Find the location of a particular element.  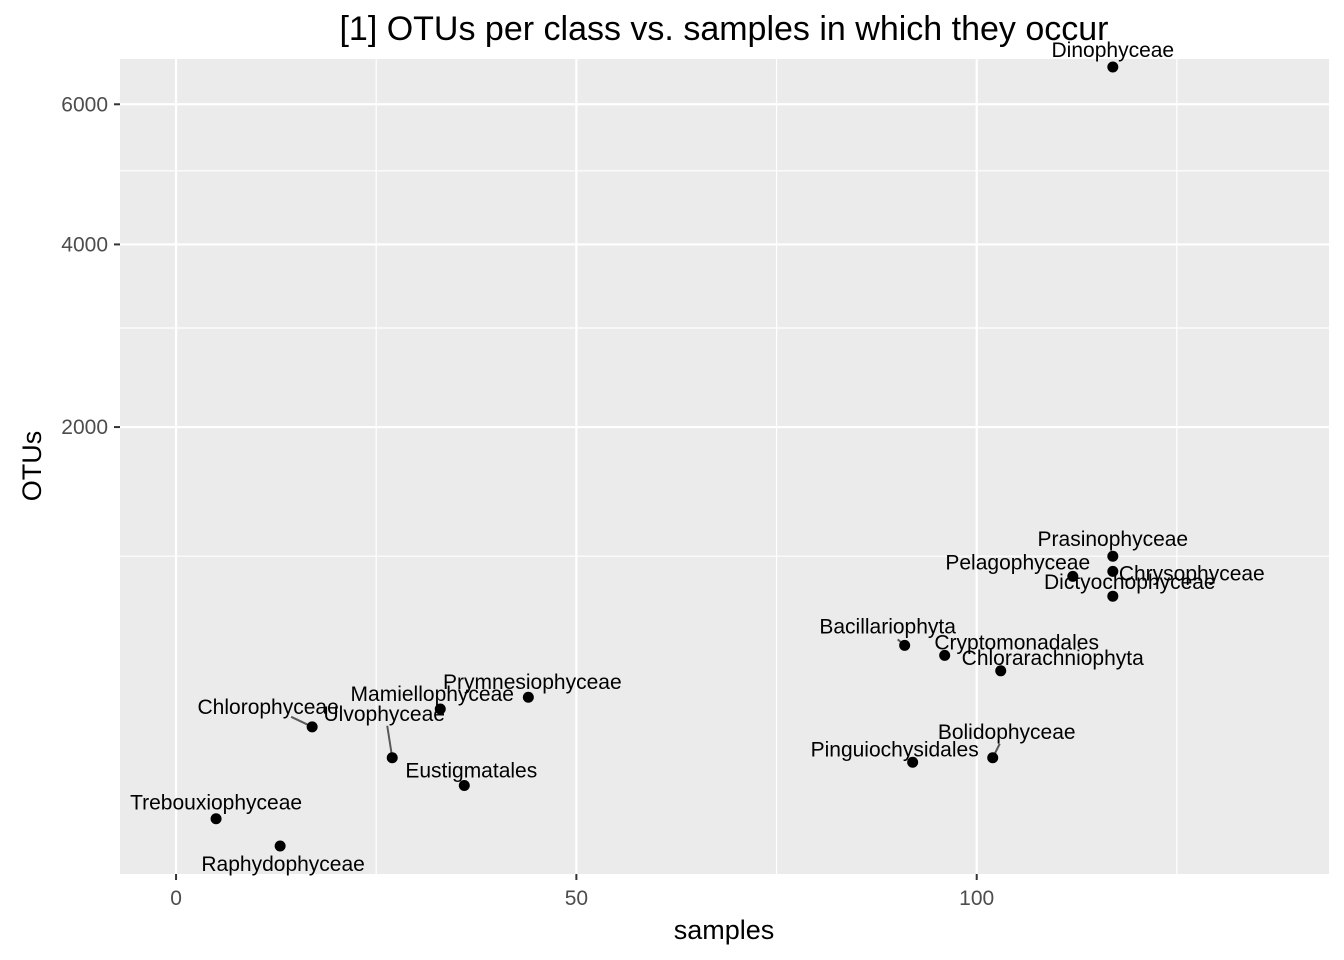

x-tick-label: 100 is located at coordinates (976, 898).